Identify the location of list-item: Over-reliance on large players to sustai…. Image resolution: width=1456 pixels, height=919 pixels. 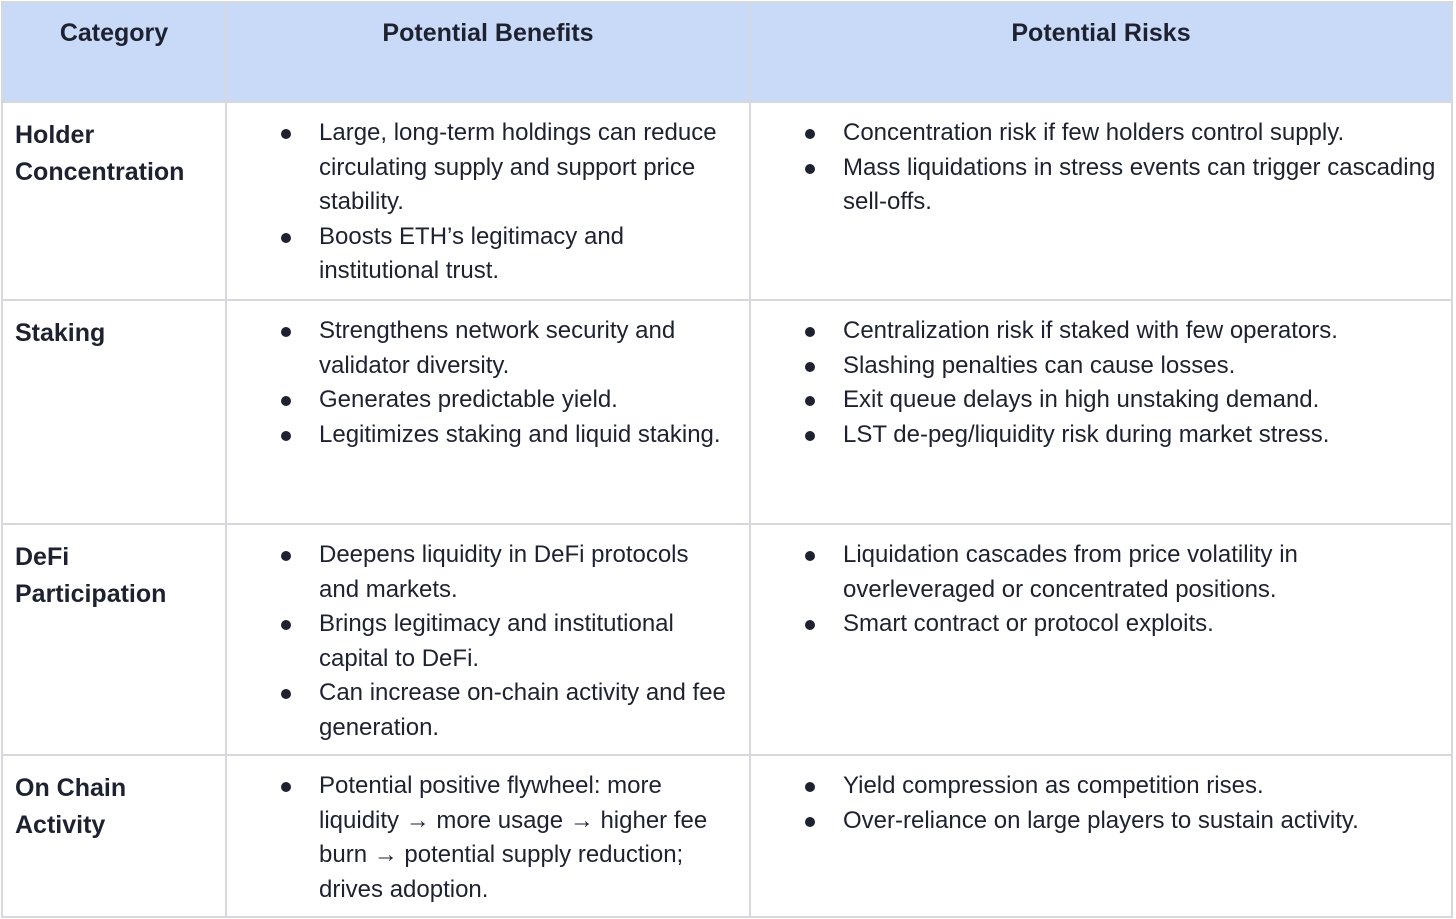
(1096, 821).